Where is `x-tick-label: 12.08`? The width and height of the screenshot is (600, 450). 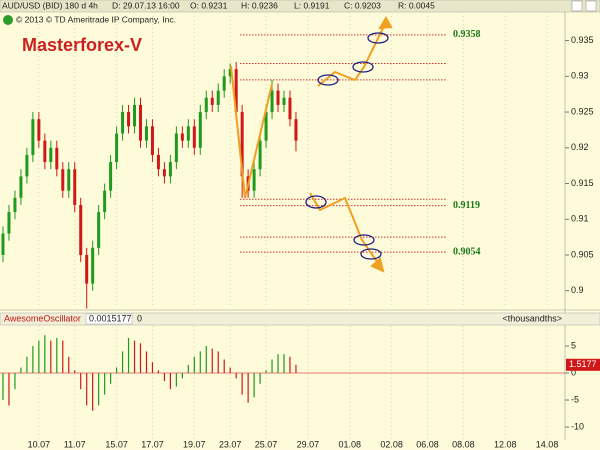
x-tick-label: 12.08 is located at coordinates (505, 444).